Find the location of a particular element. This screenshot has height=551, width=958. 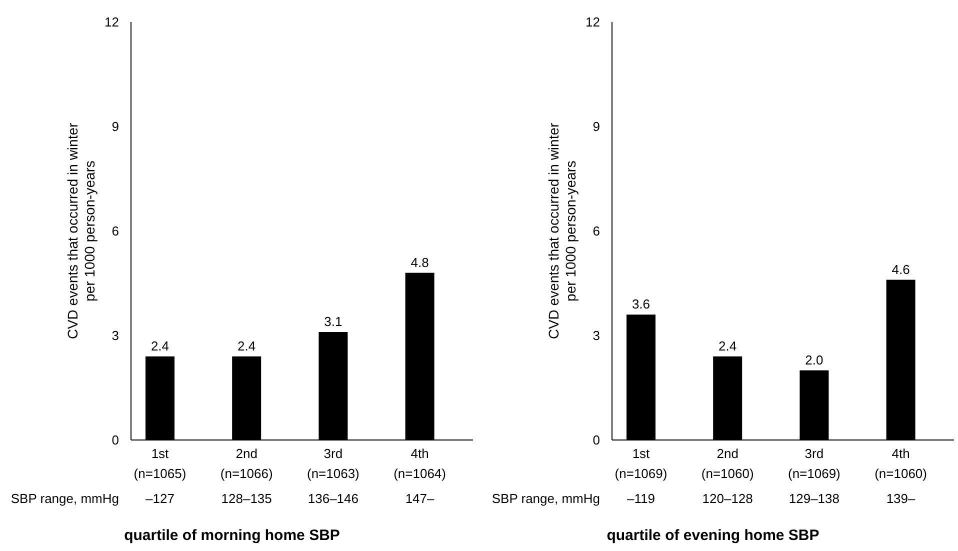

data-label: 3.6 is located at coordinates (641, 304).